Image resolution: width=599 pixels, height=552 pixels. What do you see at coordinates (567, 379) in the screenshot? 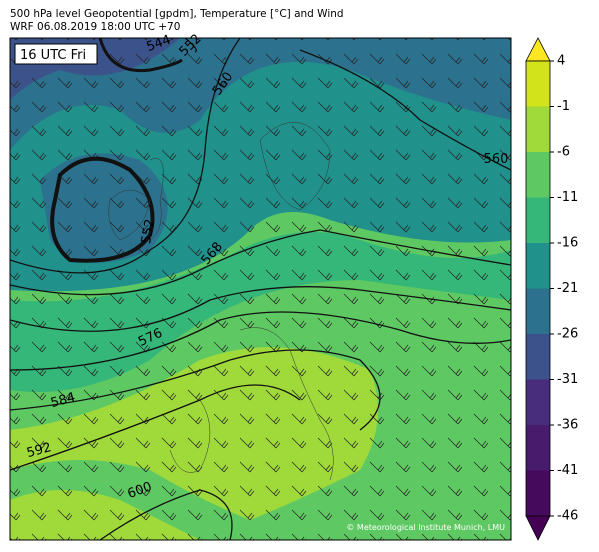
I see `colorbar-tick-label: -31` at bounding box center [567, 379].